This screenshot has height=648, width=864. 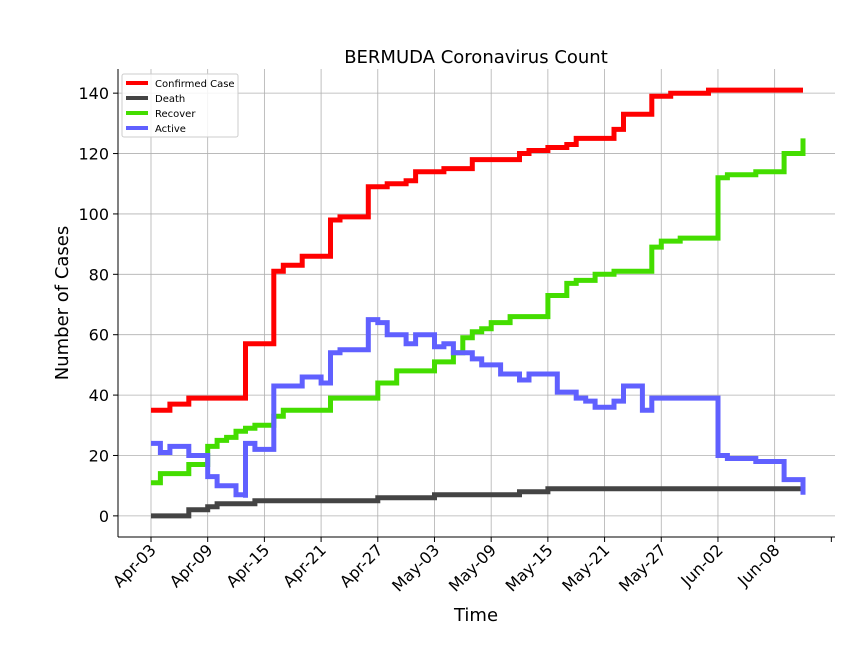 What do you see at coordinates (195, 84) in the screenshot?
I see `legend-label: Confirmed Case` at bounding box center [195, 84].